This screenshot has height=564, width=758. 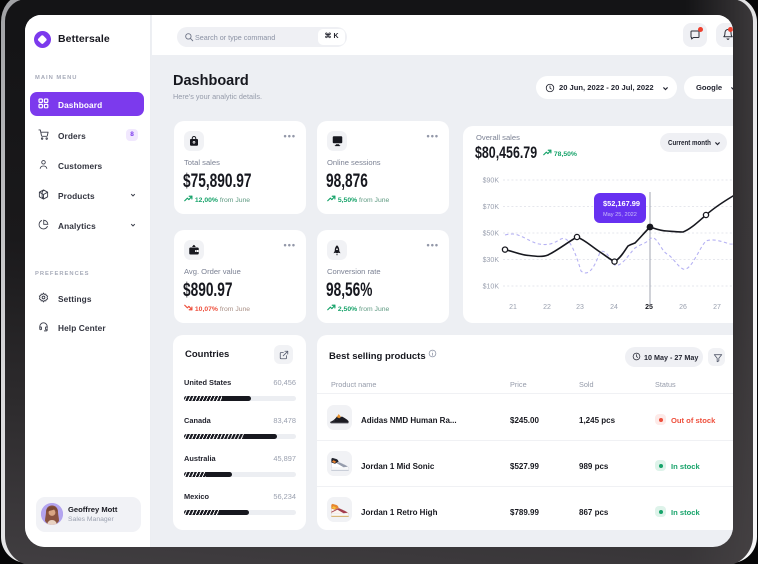 What do you see at coordinates (491, 260) in the screenshot?
I see `svg-text: $30K` at bounding box center [491, 260].